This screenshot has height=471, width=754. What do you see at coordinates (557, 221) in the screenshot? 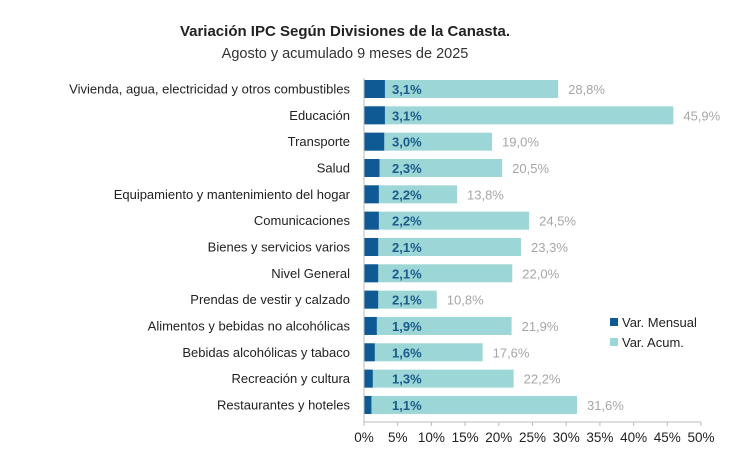
I see `data-label-acumulado: 24,5%` at bounding box center [557, 221].